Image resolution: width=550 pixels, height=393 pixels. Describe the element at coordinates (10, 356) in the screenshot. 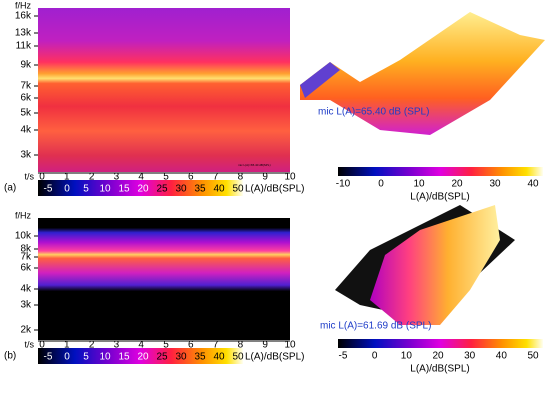

I see `panel-label: (b)` at that location.